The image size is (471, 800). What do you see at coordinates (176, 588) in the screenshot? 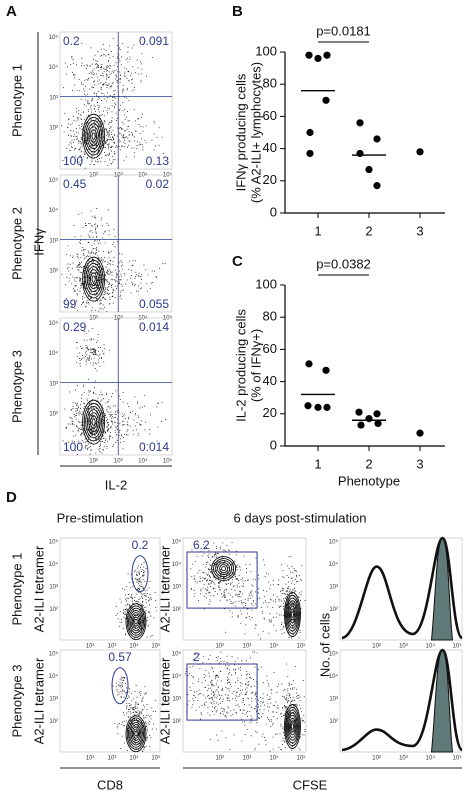
I see `y-tick-label: 10³` at bounding box center [176, 588].